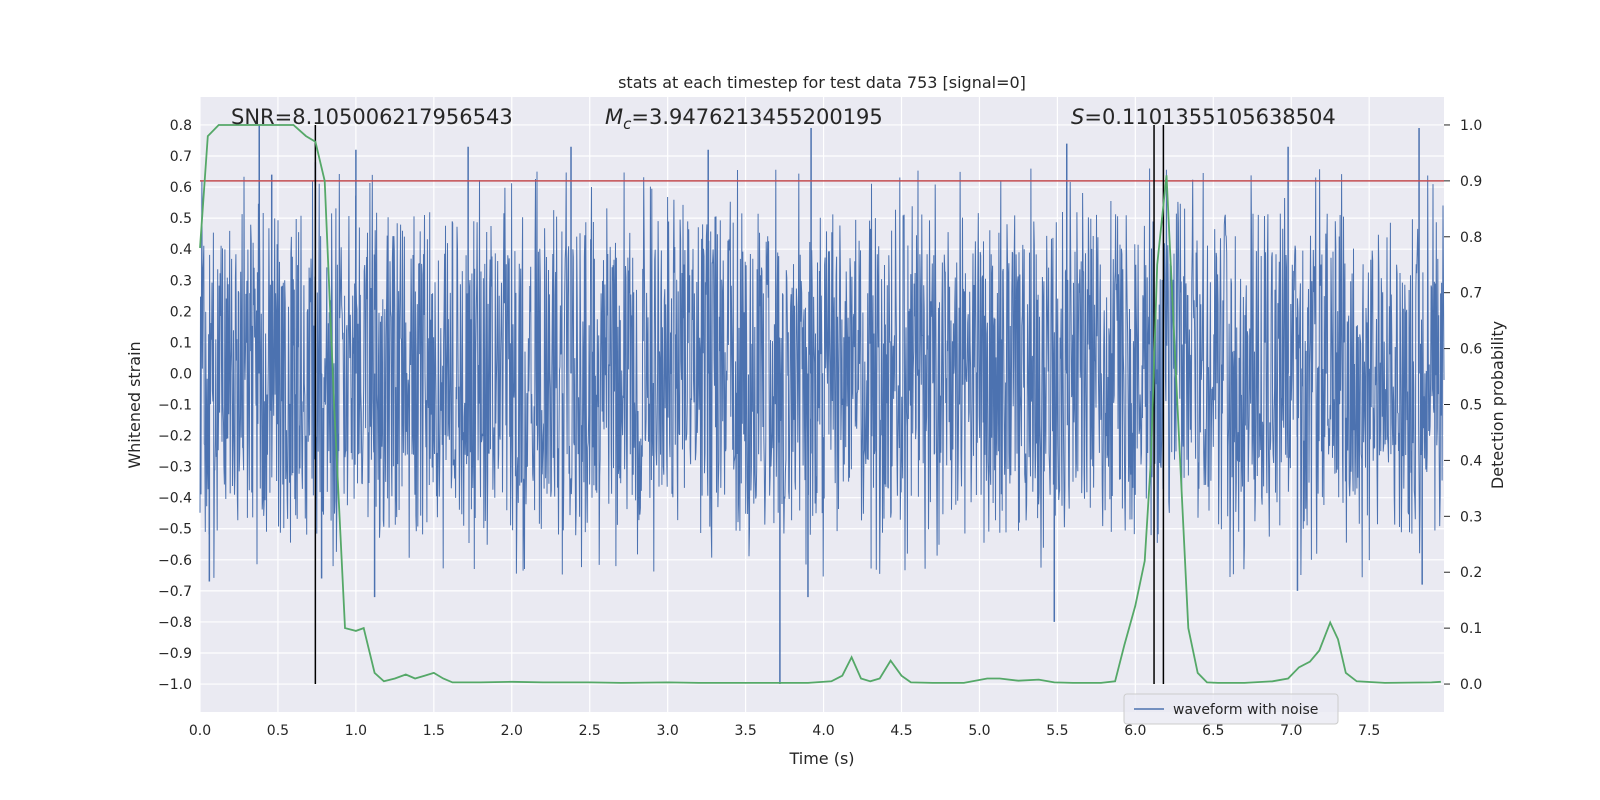 This screenshot has height=800, width=1600. Describe the element at coordinates (181, 343) in the screenshot. I see `y-tick-label: 0.1` at that location.